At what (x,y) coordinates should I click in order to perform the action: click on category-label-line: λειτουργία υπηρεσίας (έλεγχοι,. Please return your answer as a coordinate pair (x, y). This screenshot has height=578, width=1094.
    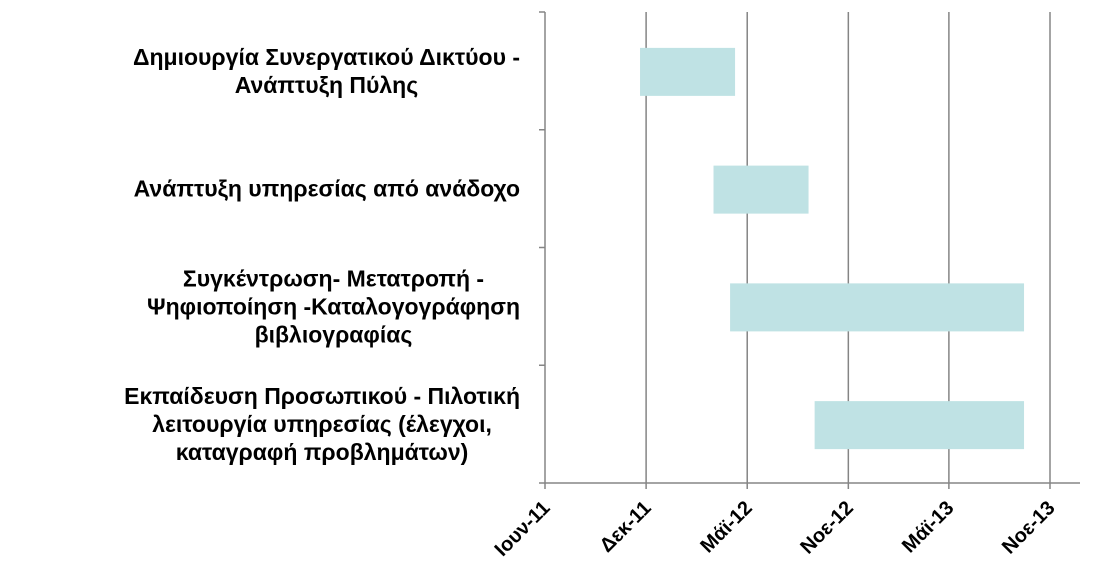
    Looking at the image, I should click on (322, 424).